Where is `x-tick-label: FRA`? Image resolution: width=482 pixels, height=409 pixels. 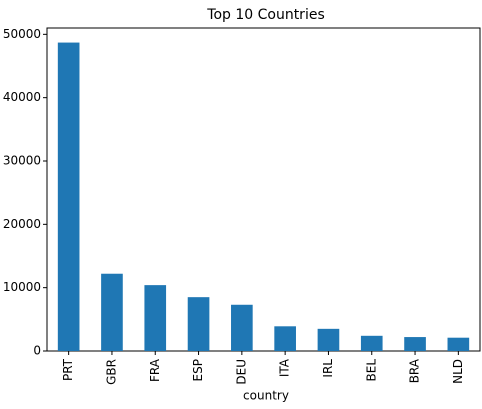
x-tick-label: FRA is located at coordinates (155, 370).